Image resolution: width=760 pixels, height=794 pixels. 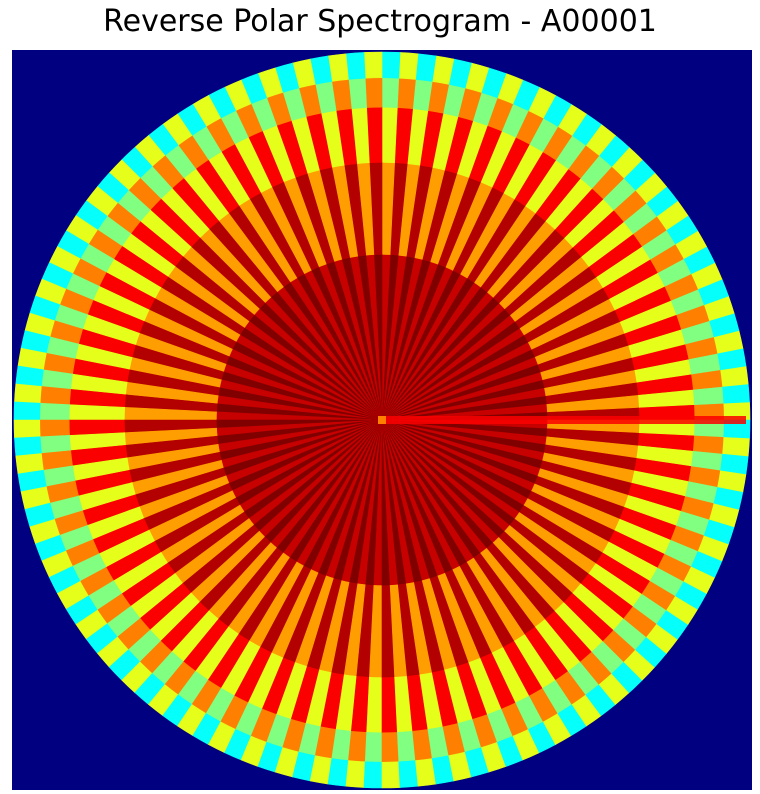 I want to click on horizontal-streak, so click(x=562, y=420).